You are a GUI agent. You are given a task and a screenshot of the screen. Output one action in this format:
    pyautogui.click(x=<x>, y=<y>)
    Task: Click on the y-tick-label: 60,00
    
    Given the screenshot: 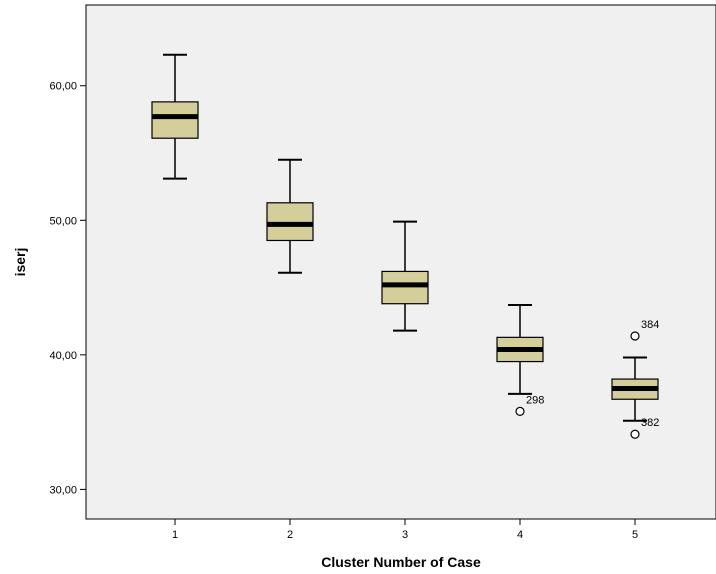 What is the action you would take?
    pyautogui.click(x=63, y=87)
    